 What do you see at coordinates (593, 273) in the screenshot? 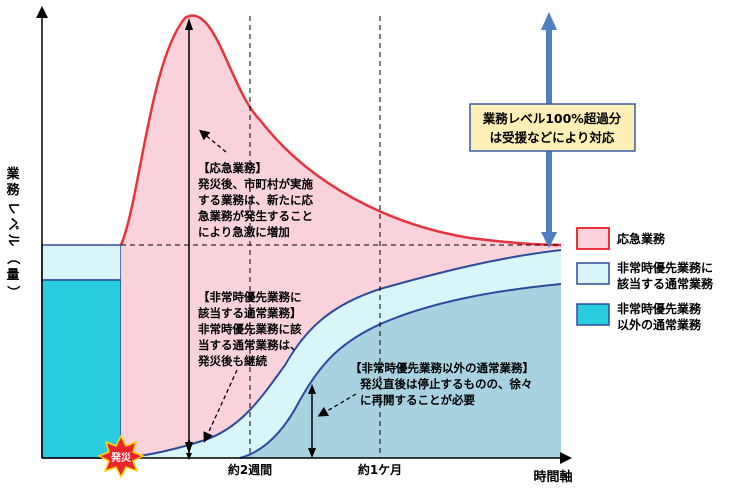
I see `legend-swatch-priority` at bounding box center [593, 273].